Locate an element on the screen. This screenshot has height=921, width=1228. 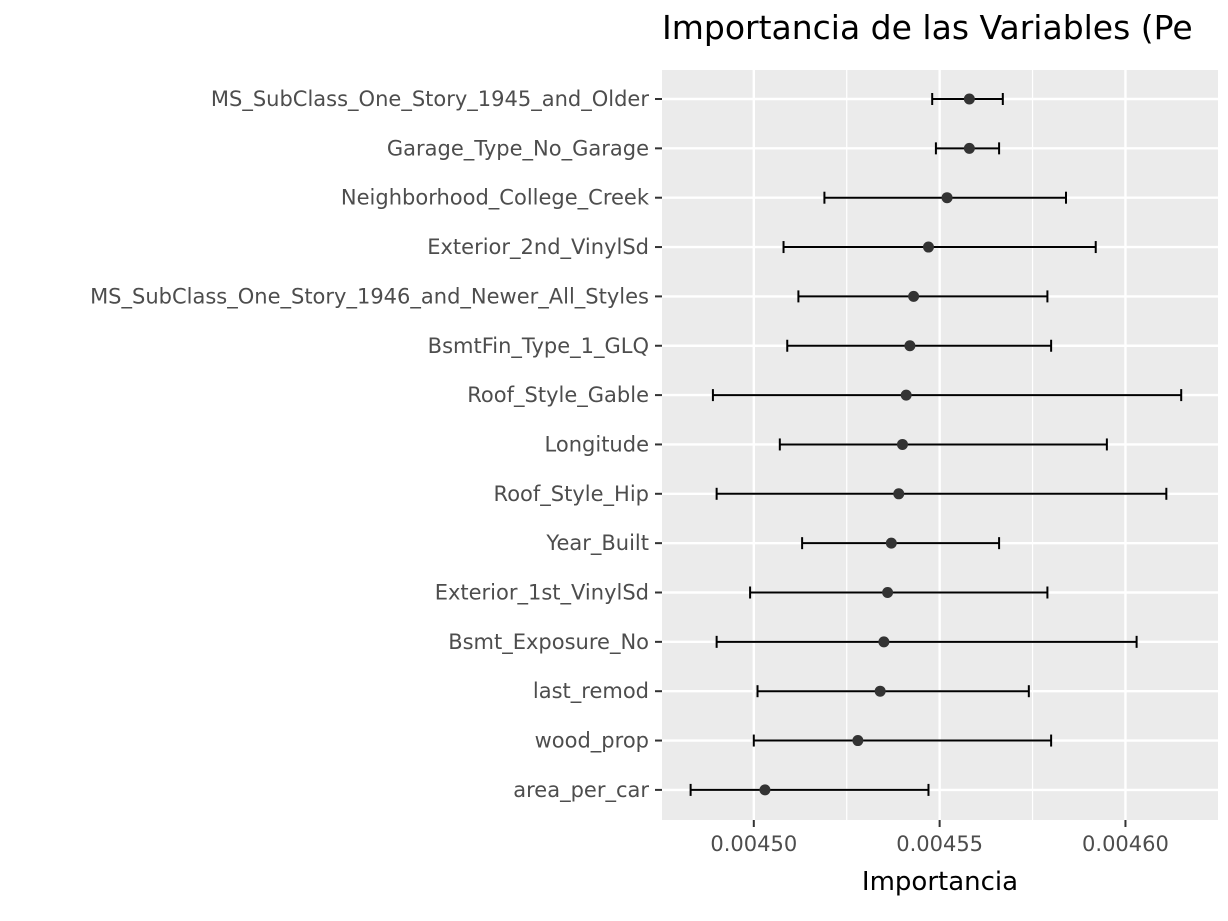
data-points is located at coordinates (867, 444).